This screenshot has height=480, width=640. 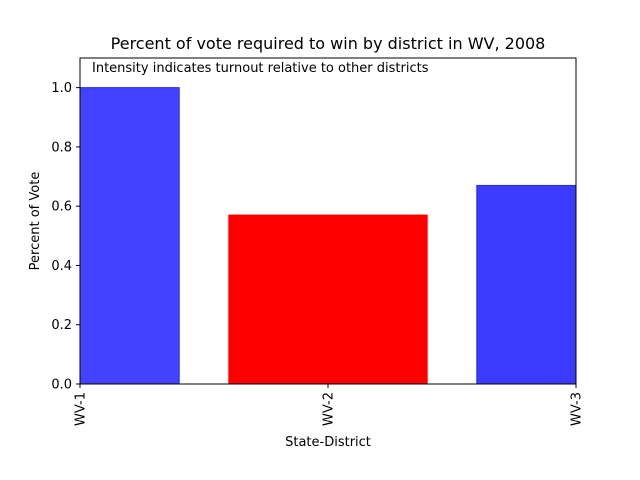 What do you see at coordinates (61, 88) in the screenshot?
I see `y-tick-label: 1.0` at bounding box center [61, 88].